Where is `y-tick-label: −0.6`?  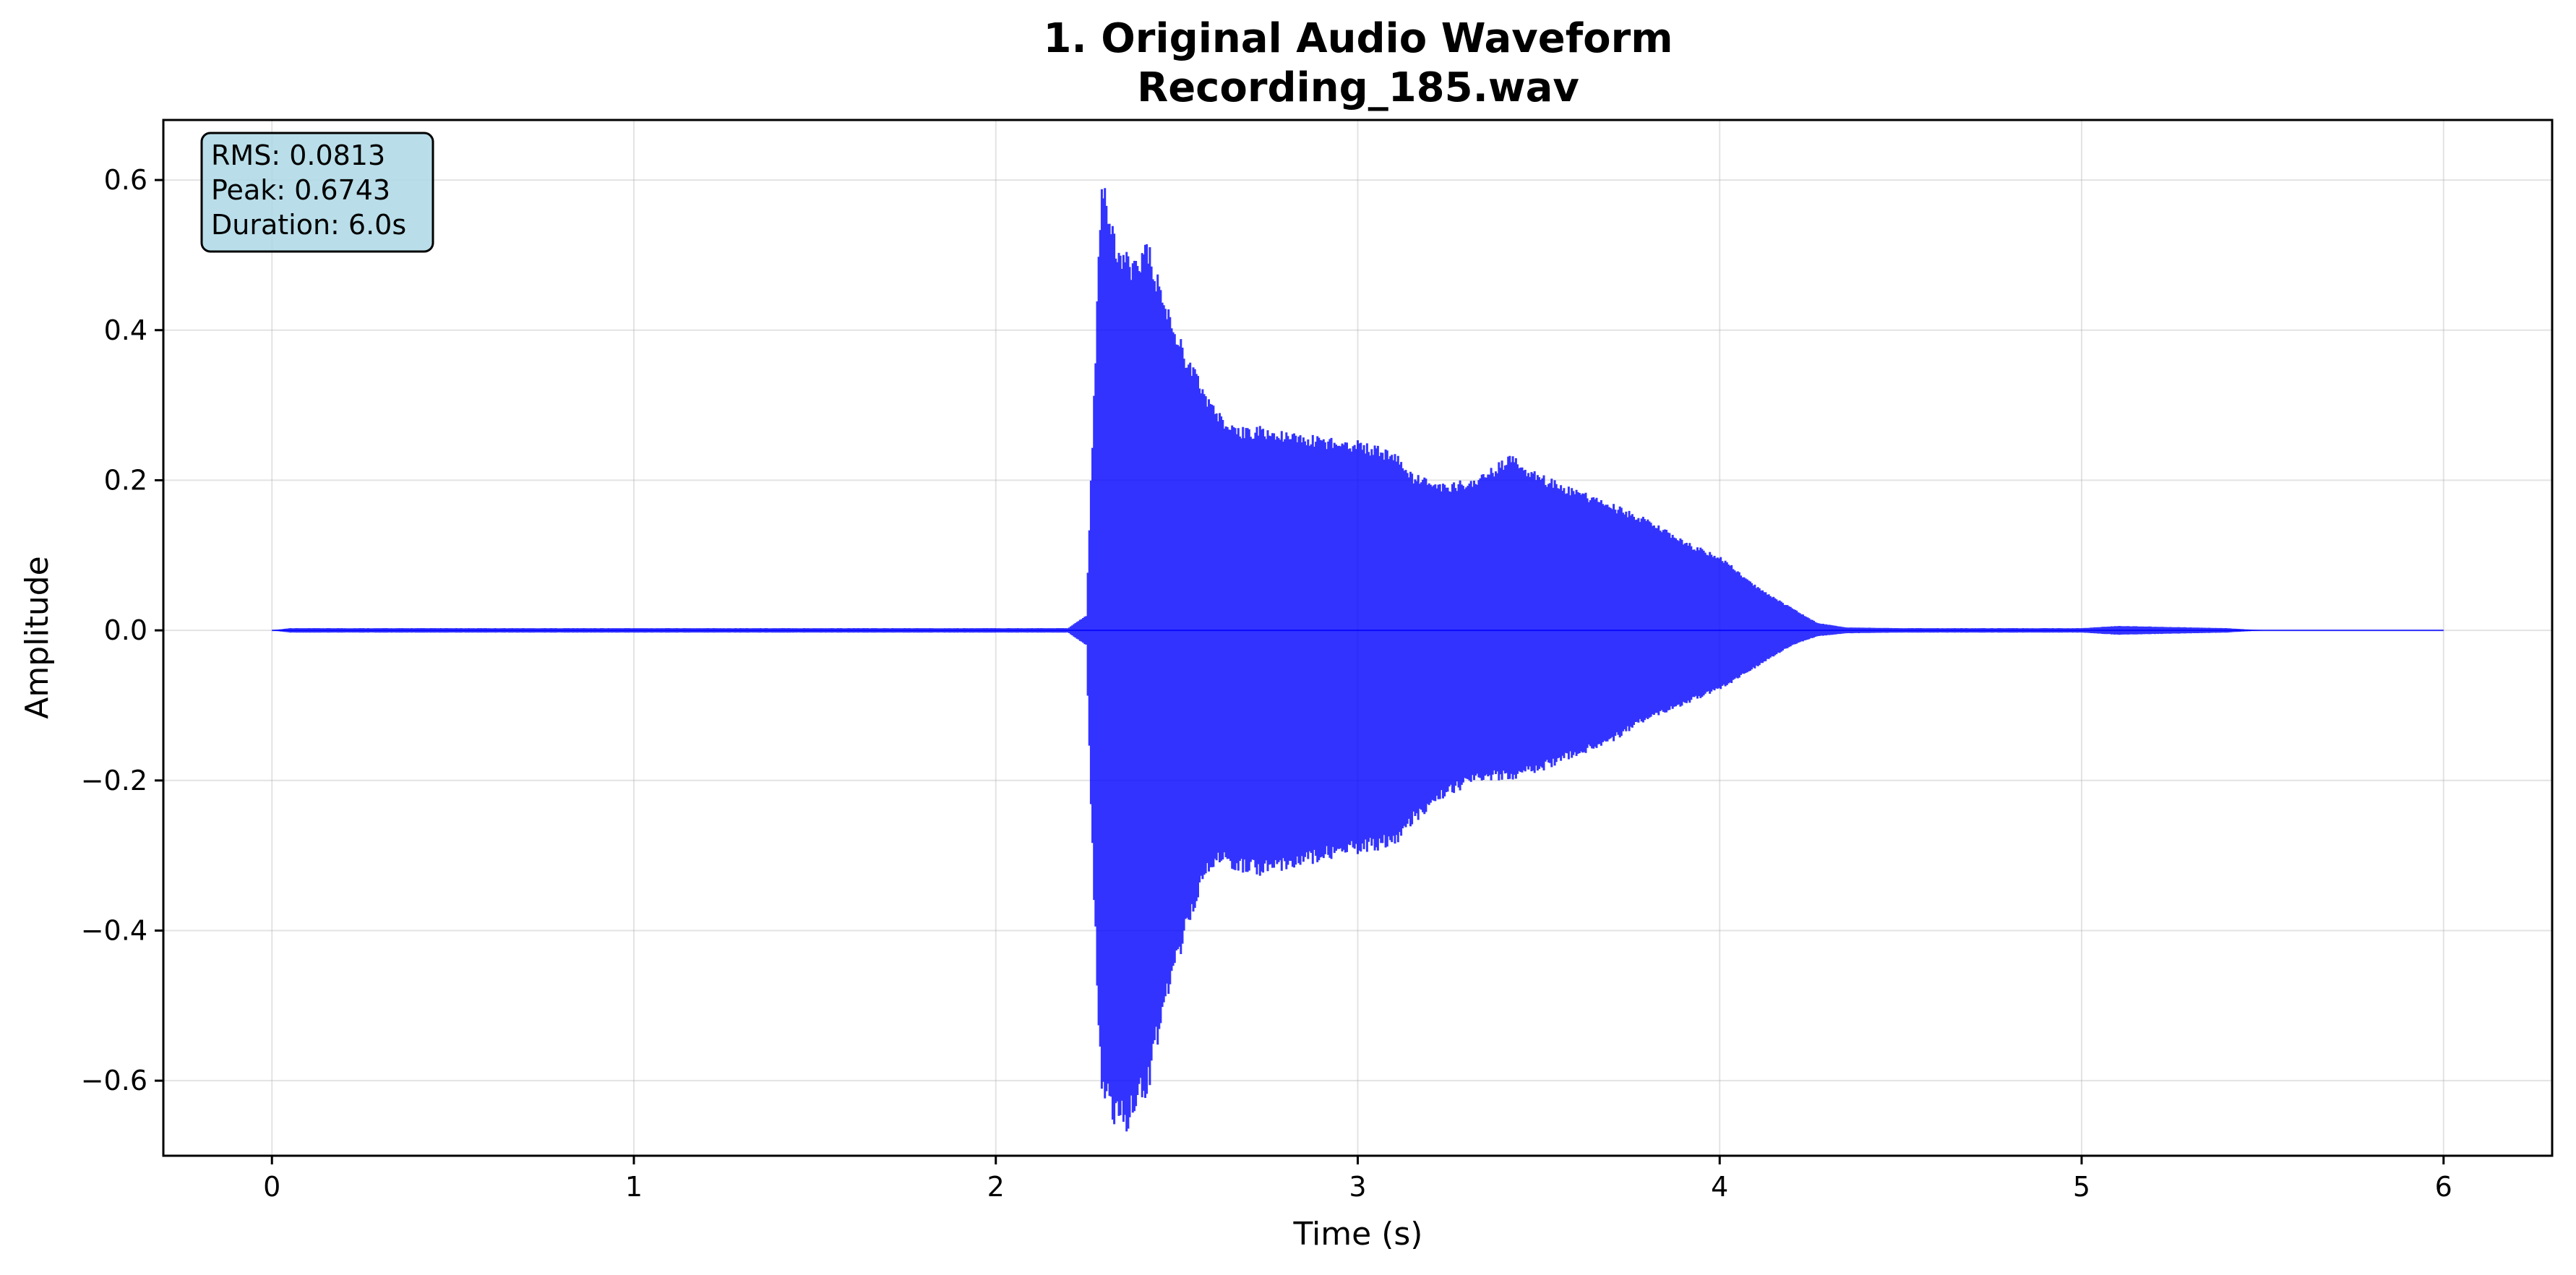 y-tick-label: −0.6 is located at coordinates (114, 1080).